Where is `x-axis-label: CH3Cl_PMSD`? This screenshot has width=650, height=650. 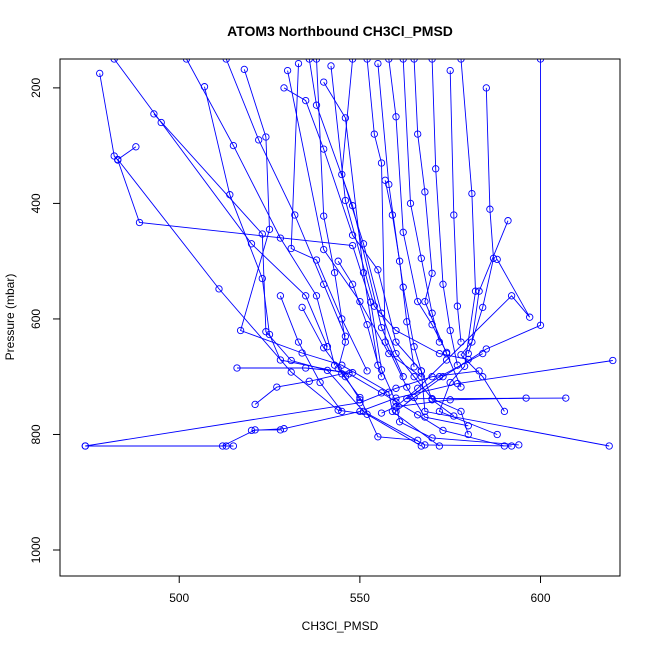
x-axis-label: CH3Cl_PMSD is located at coordinates (340, 626).